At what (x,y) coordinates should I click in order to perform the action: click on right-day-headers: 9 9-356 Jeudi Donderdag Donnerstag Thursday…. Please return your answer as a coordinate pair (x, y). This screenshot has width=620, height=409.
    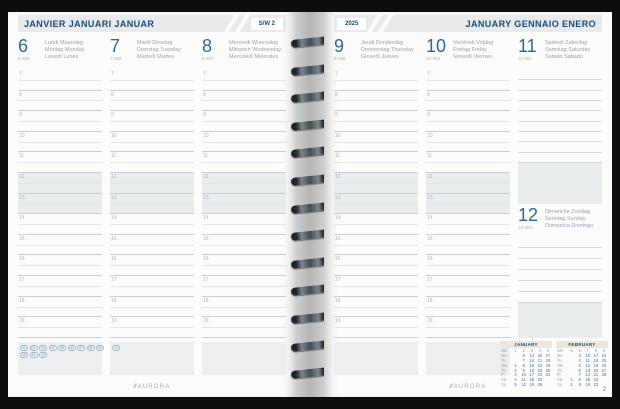
    Looking at the image, I should click on (468, 53).